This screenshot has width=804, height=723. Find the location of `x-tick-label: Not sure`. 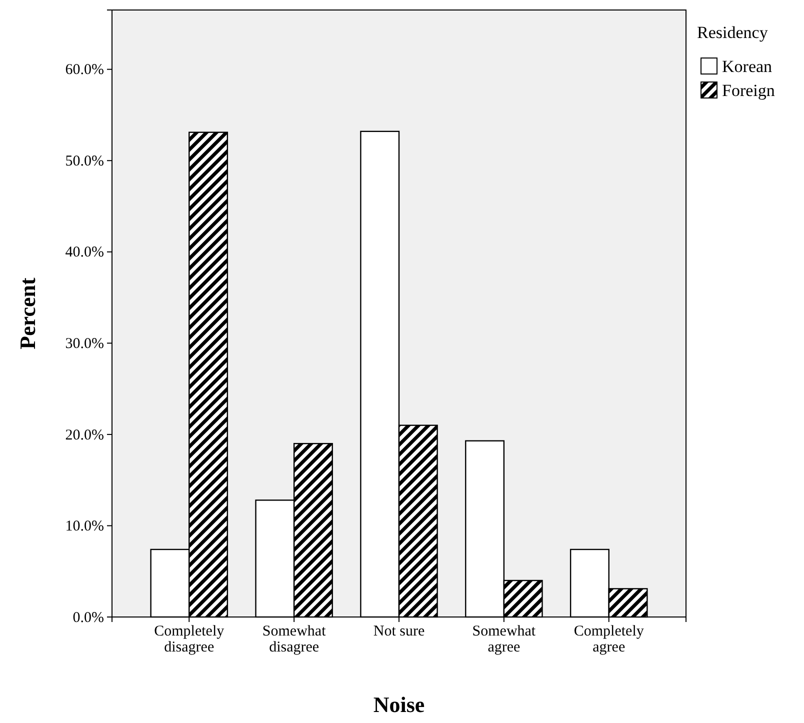

x-tick-label: Not sure is located at coordinates (399, 632).